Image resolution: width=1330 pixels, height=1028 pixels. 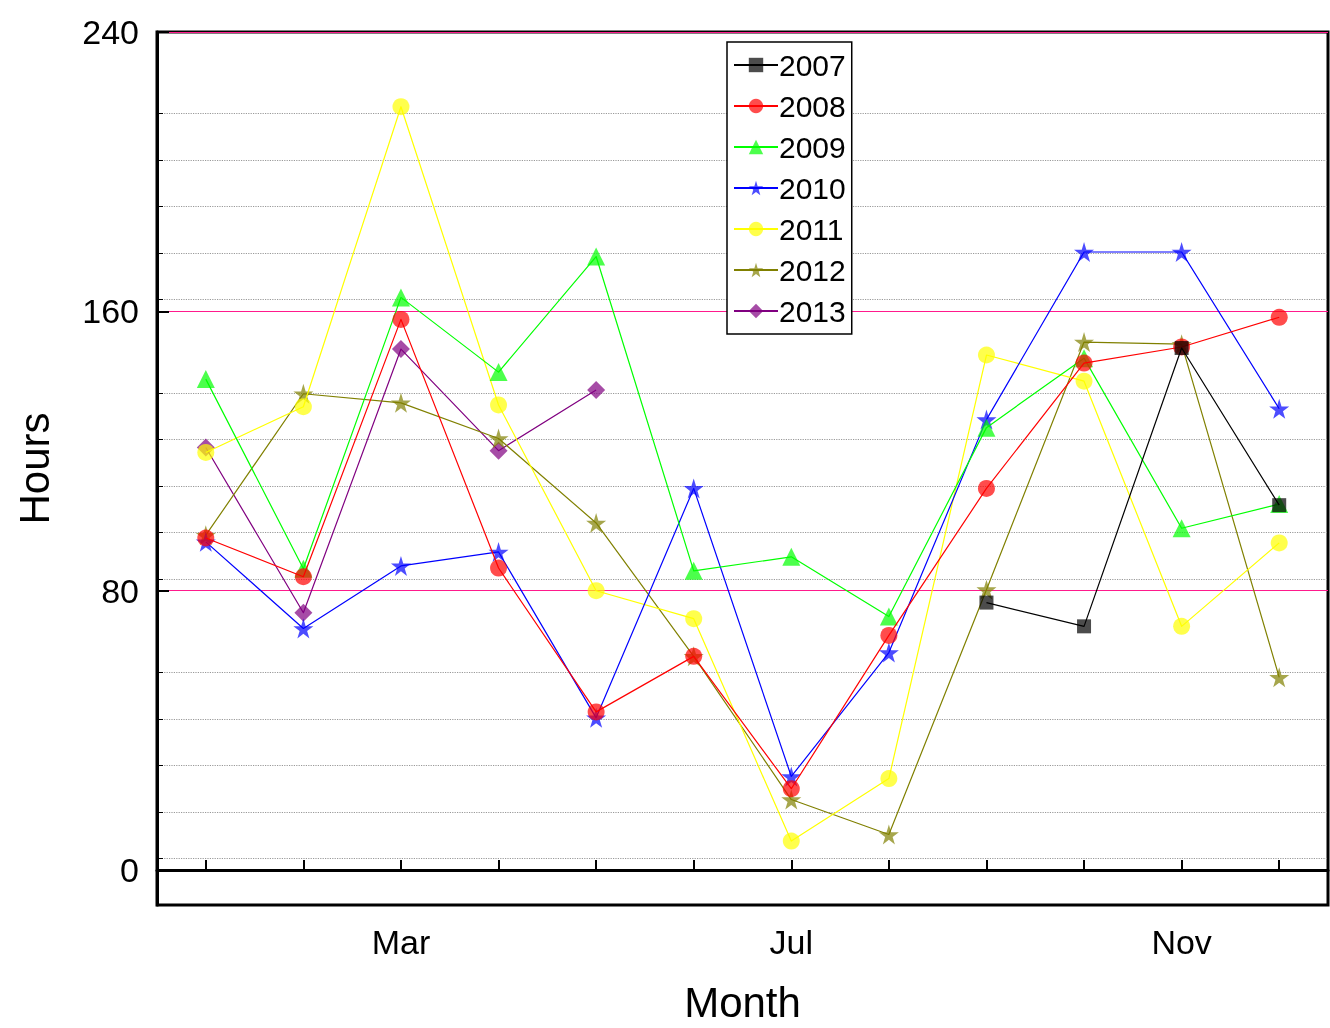 I want to click on legend-label: 2009, so click(x=812, y=147).